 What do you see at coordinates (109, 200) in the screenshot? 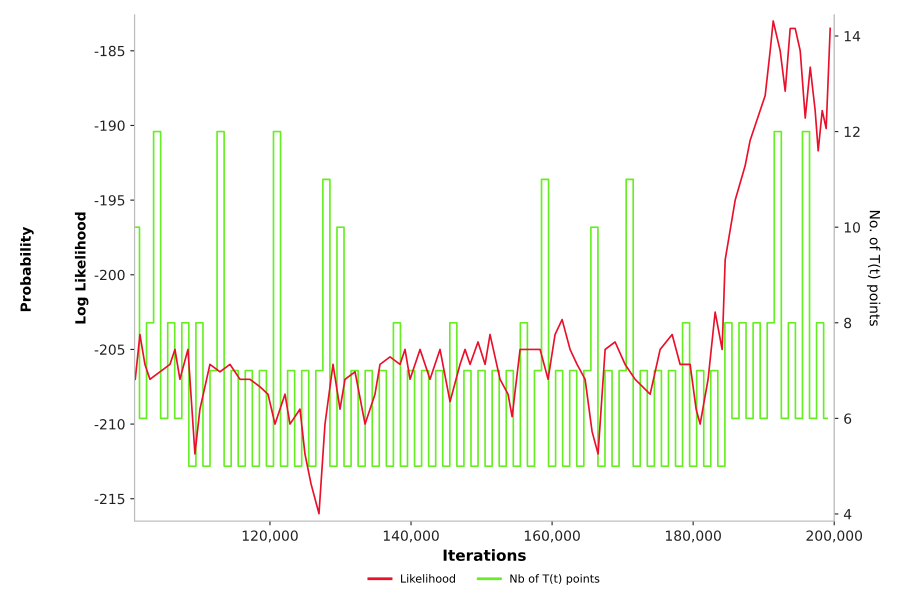
I see `y-tick-label: -195` at bounding box center [109, 200].